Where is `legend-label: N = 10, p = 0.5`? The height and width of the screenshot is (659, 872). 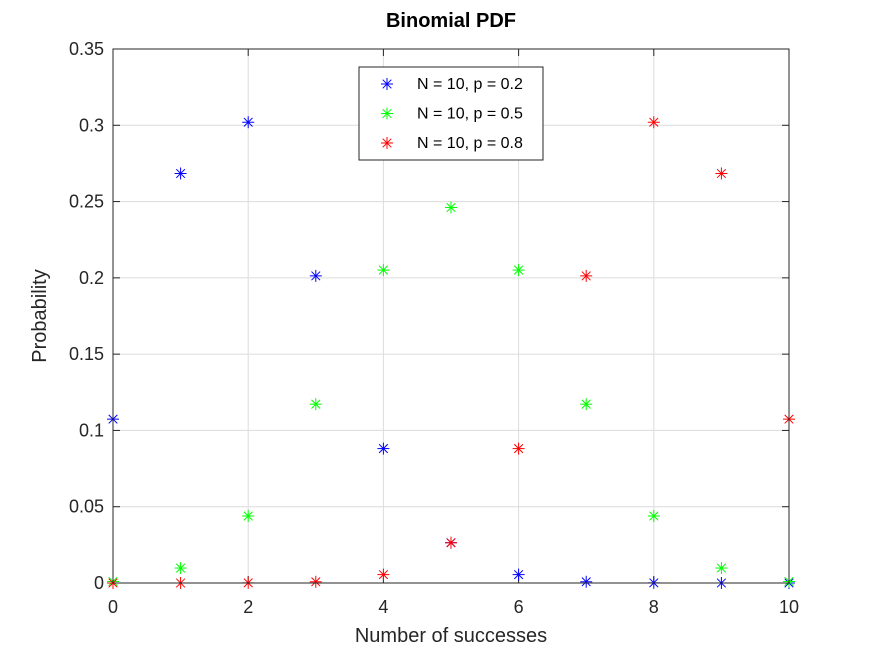 legend-label: N = 10, p = 0.5 is located at coordinates (470, 114).